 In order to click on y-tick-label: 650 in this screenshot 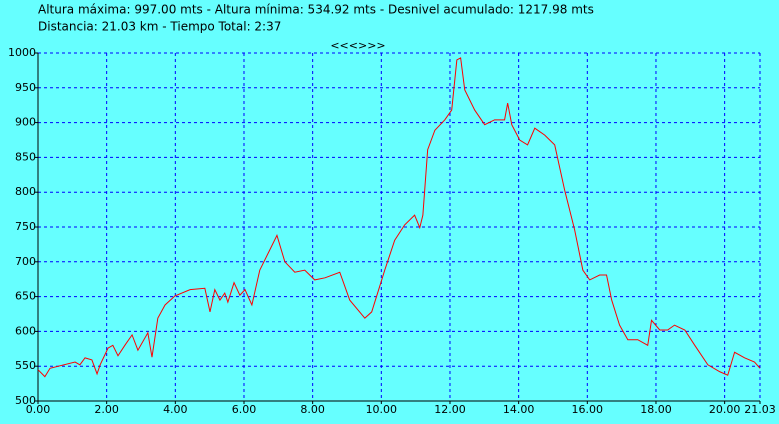, I will do `click(25, 296)`.